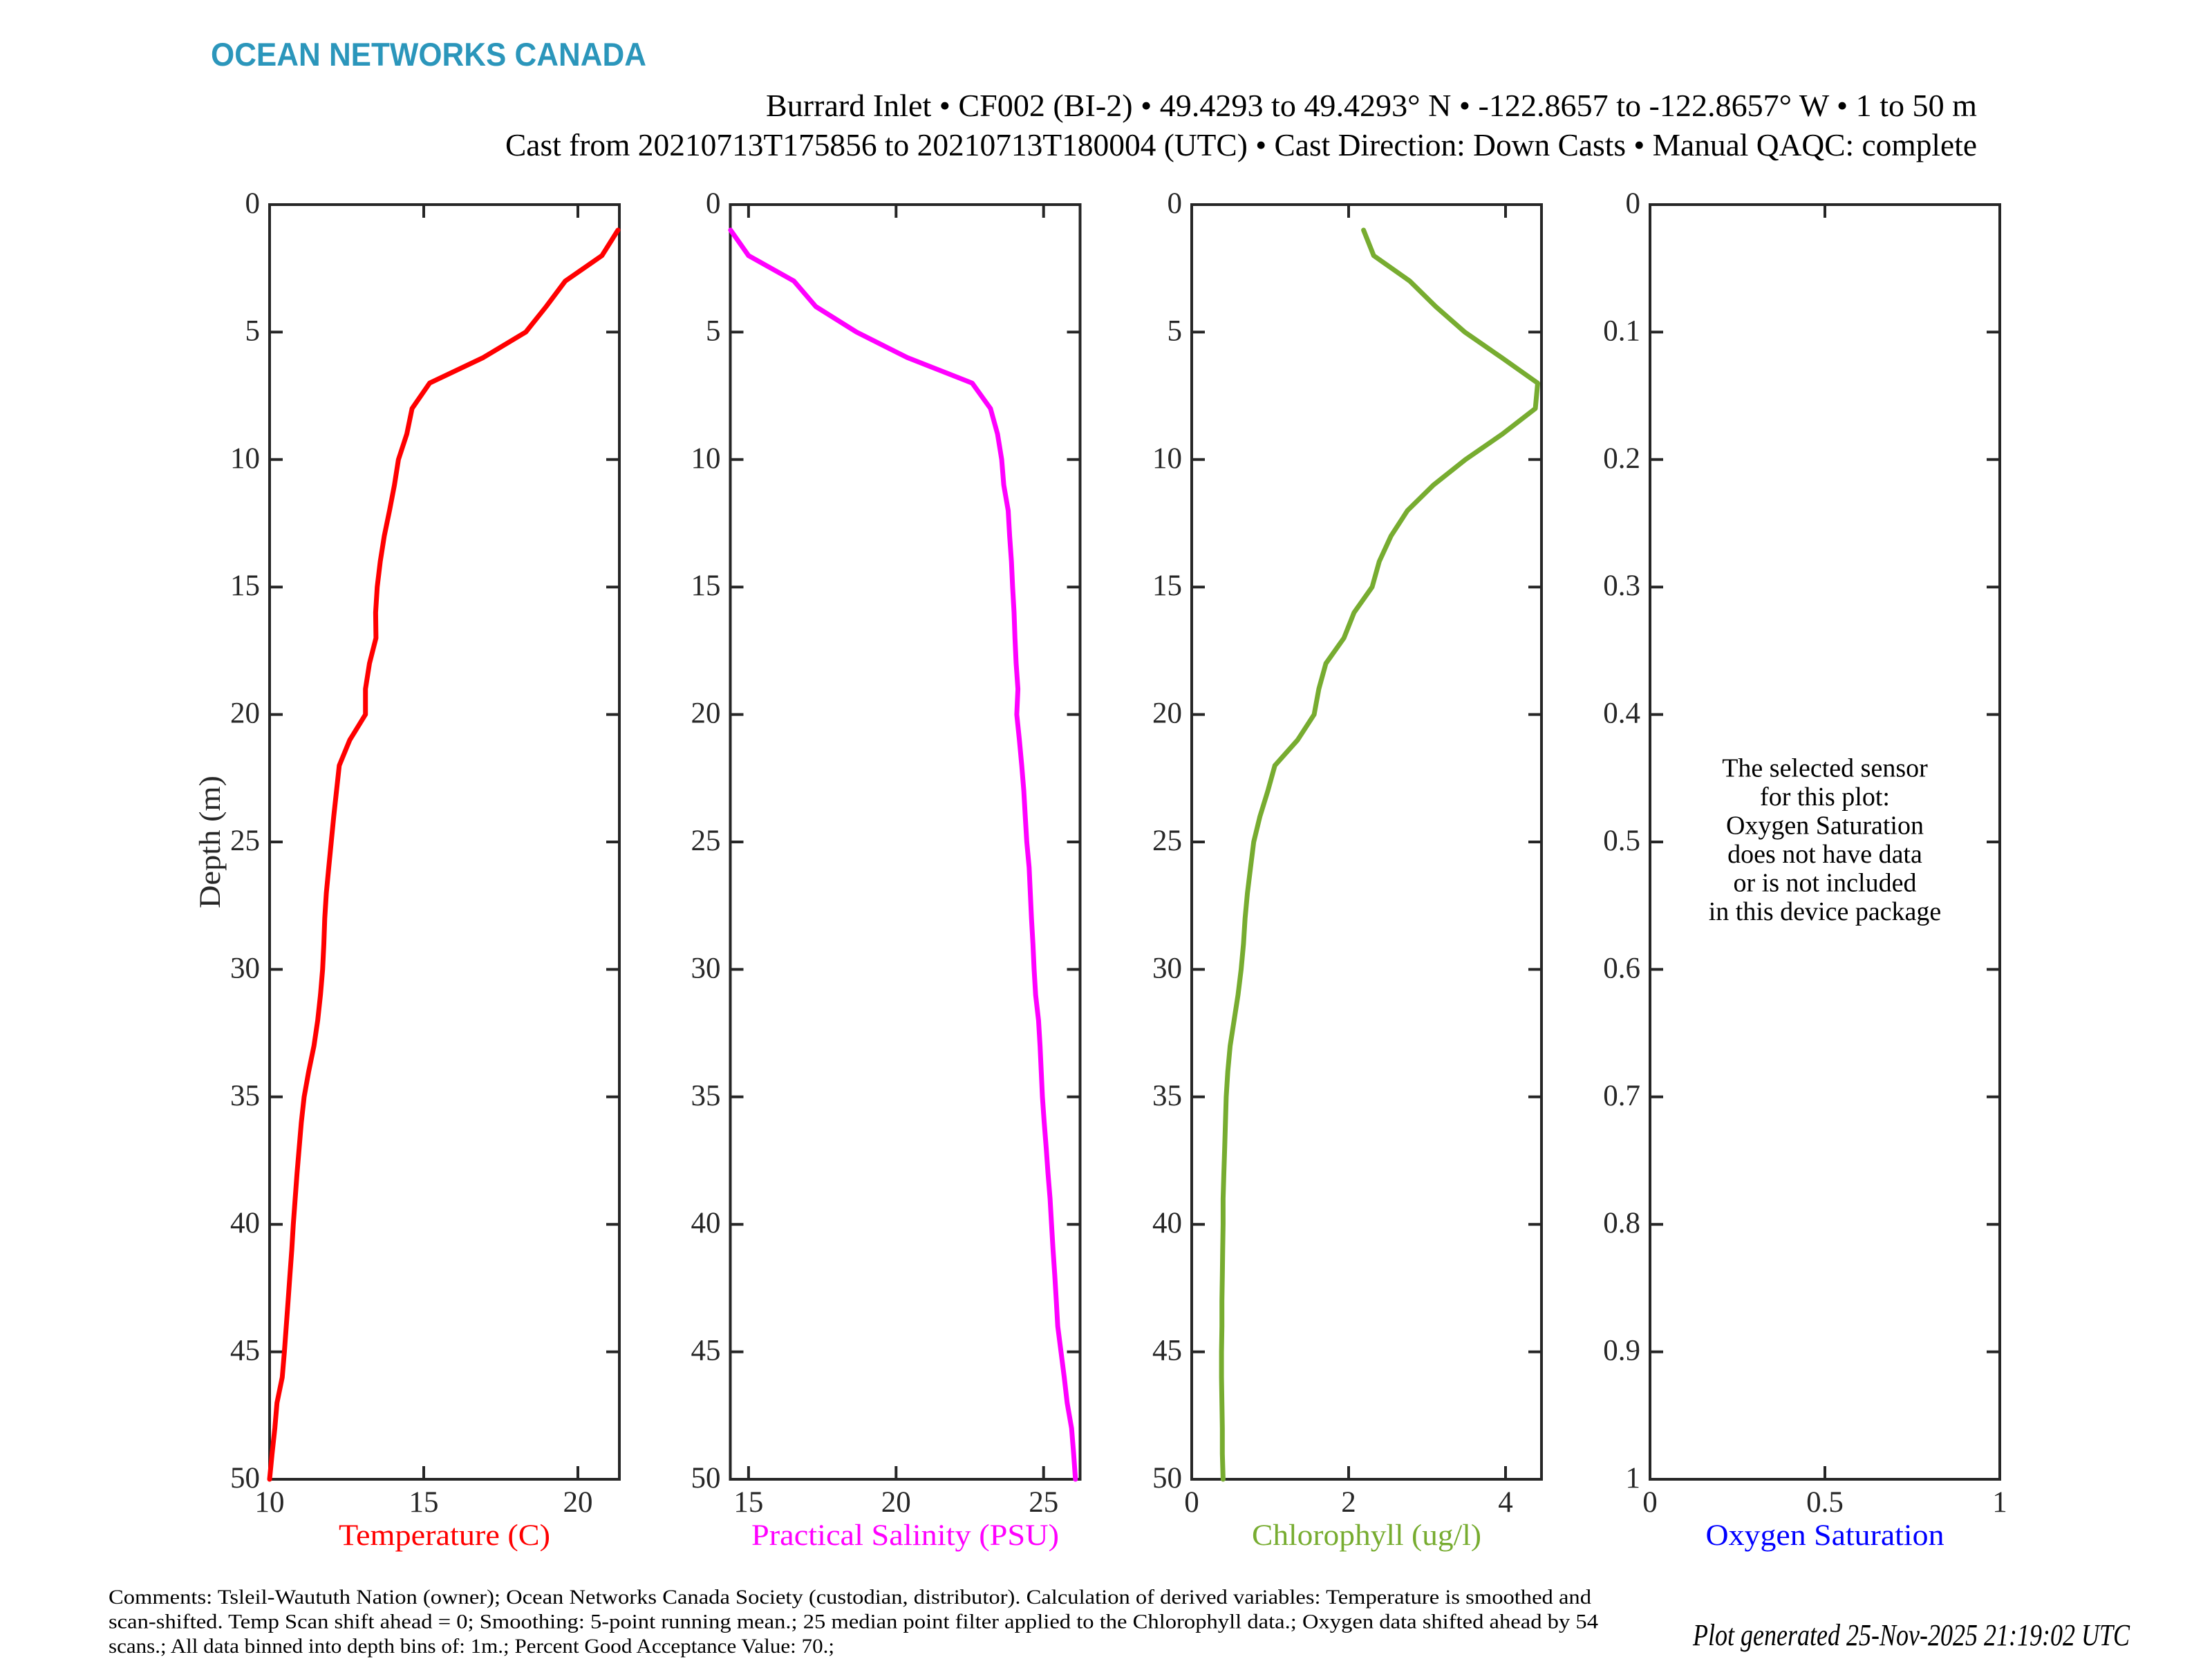 Image resolution: width=2212 pixels, height=1659 pixels. I want to click on svg-text: OCEAN NETWORKS CANADA, so click(428, 55).